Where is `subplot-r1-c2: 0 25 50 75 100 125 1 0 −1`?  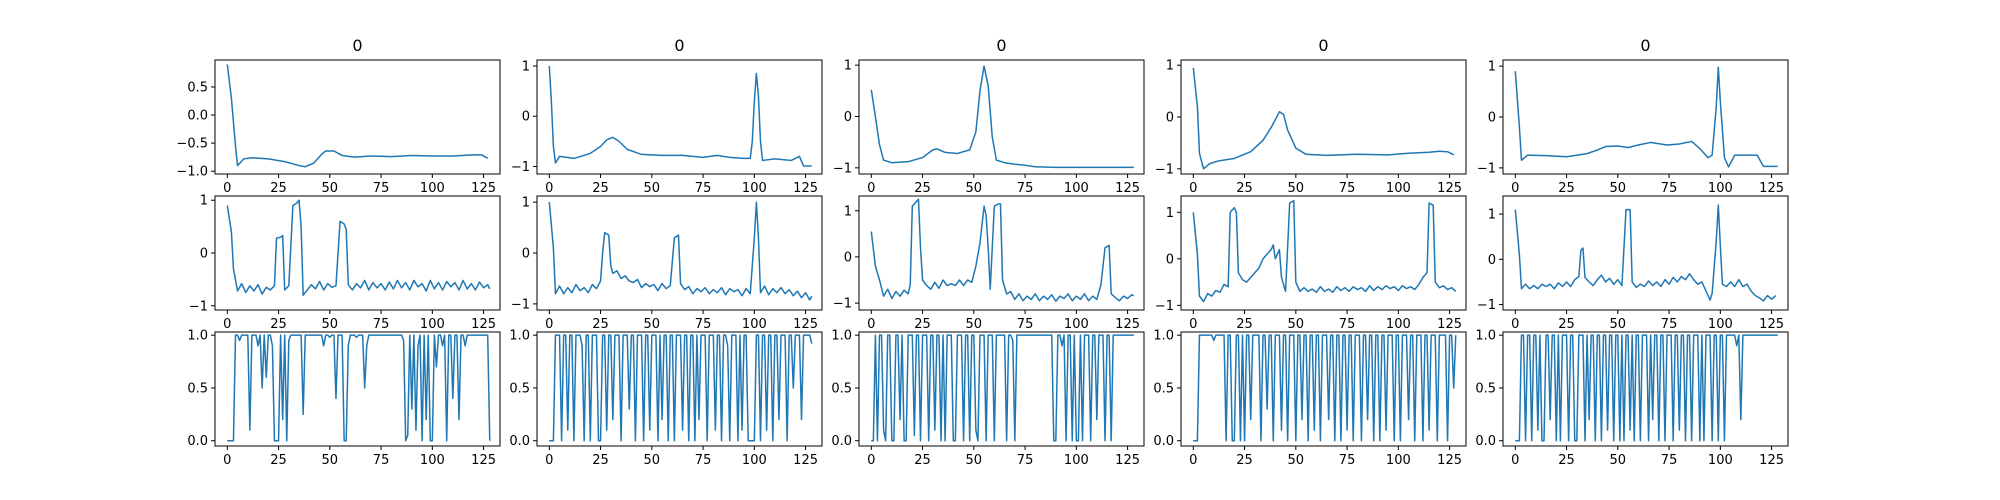 subplot-r1-c2: 0 25 50 75 100 125 1 0 −1 is located at coordinates (989, 263).